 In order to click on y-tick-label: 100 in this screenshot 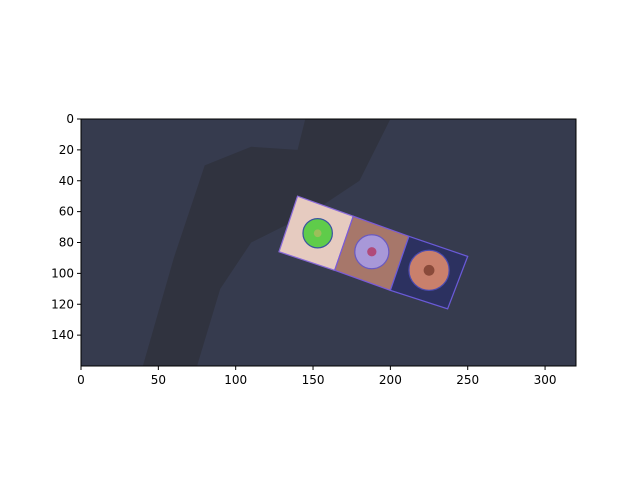, I will do `click(62, 273)`.